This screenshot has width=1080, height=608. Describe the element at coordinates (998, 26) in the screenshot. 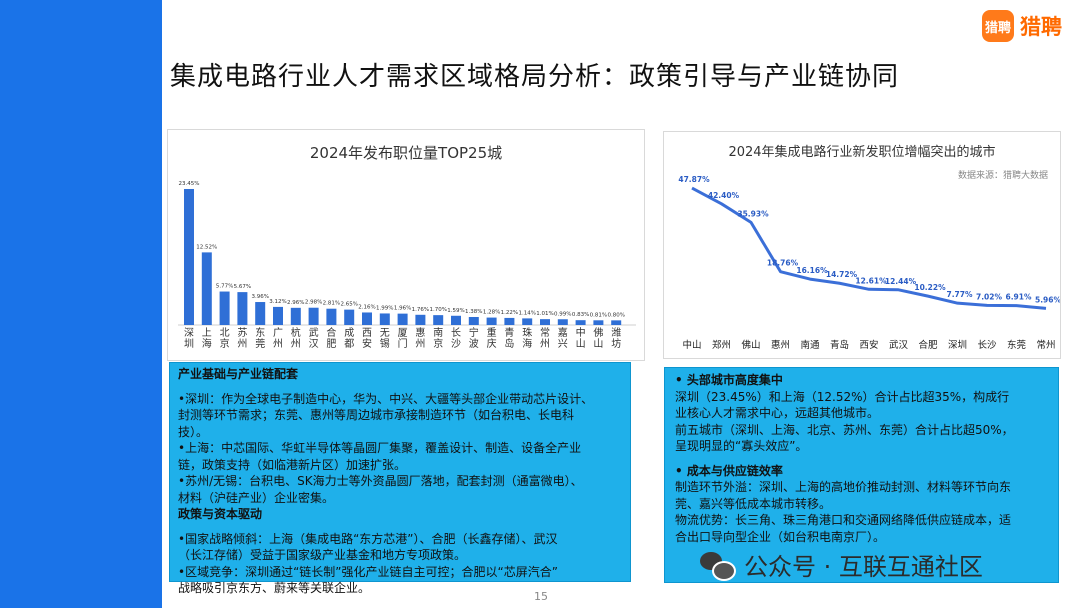

I see `brand-badge-icon: 猎聘` at that location.